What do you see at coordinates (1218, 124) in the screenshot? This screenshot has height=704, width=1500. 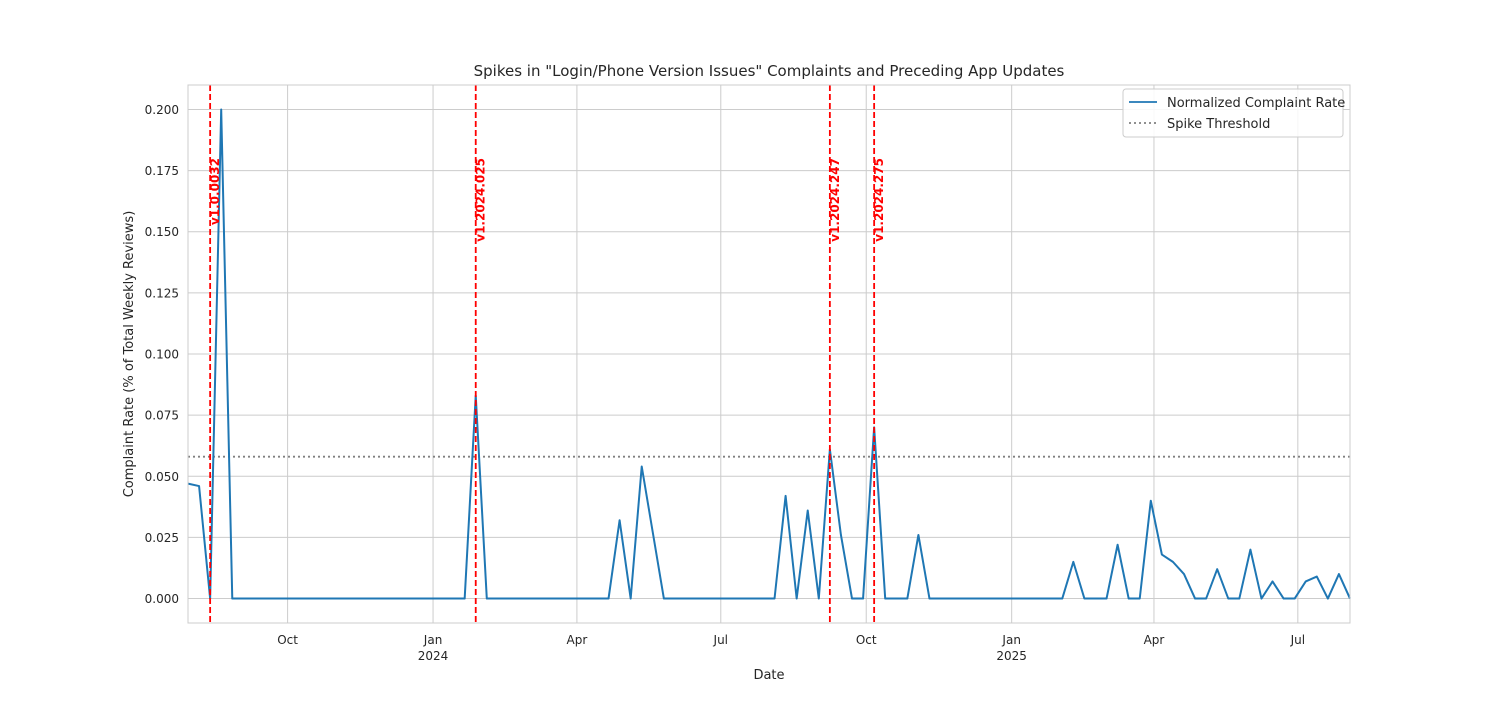 I see `legend-threshold-label: Spike Threshold` at bounding box center [1218, 124].